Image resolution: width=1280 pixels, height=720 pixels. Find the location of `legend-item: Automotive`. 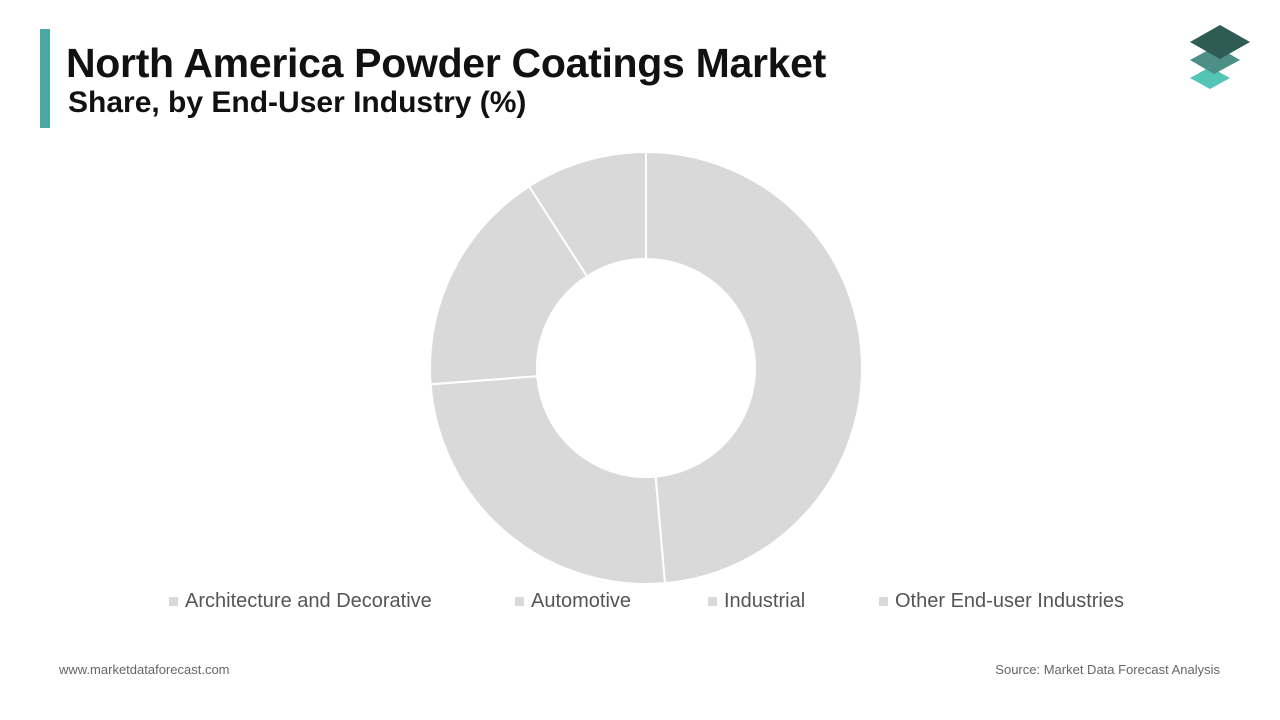

legend-item: Automotive is located at coordinates (573, 601).